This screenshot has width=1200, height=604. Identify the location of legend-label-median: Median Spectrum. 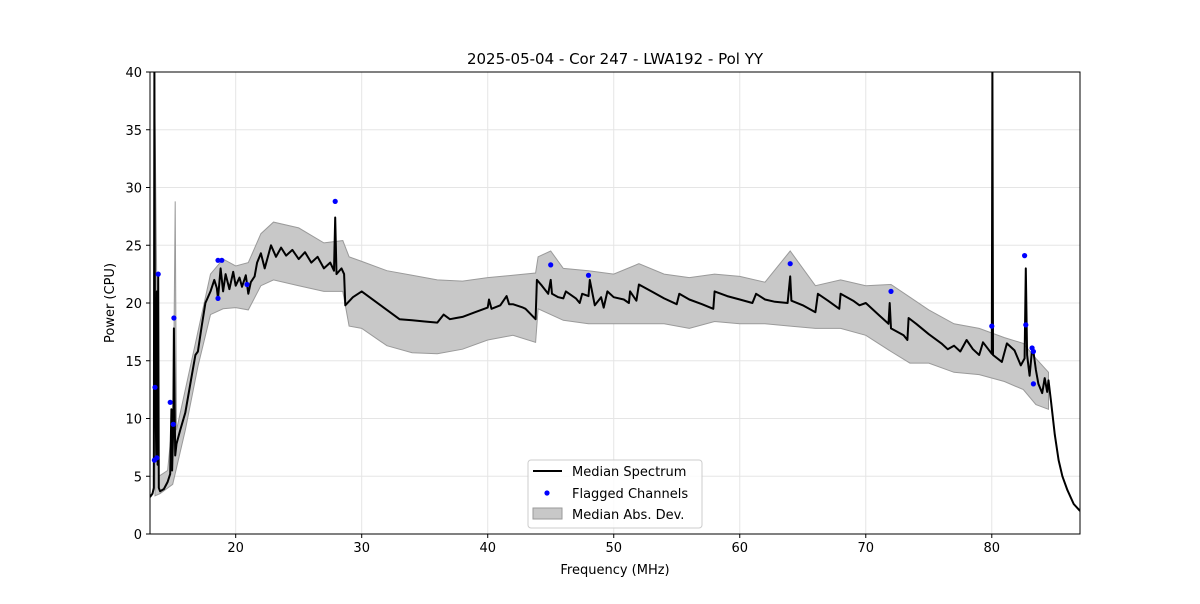
(629, 472).